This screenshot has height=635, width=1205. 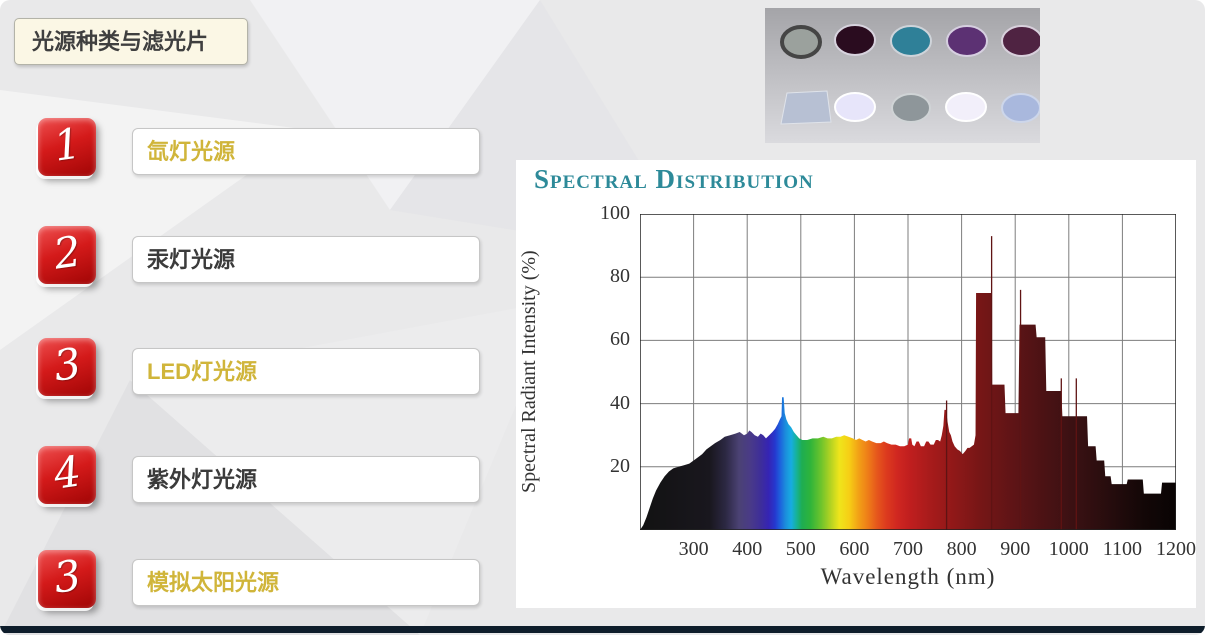 What do you see at coordinates (1015, 549) in the screenshot?
I see `x-tick-label: 900` at bounding box center [1015, 549].